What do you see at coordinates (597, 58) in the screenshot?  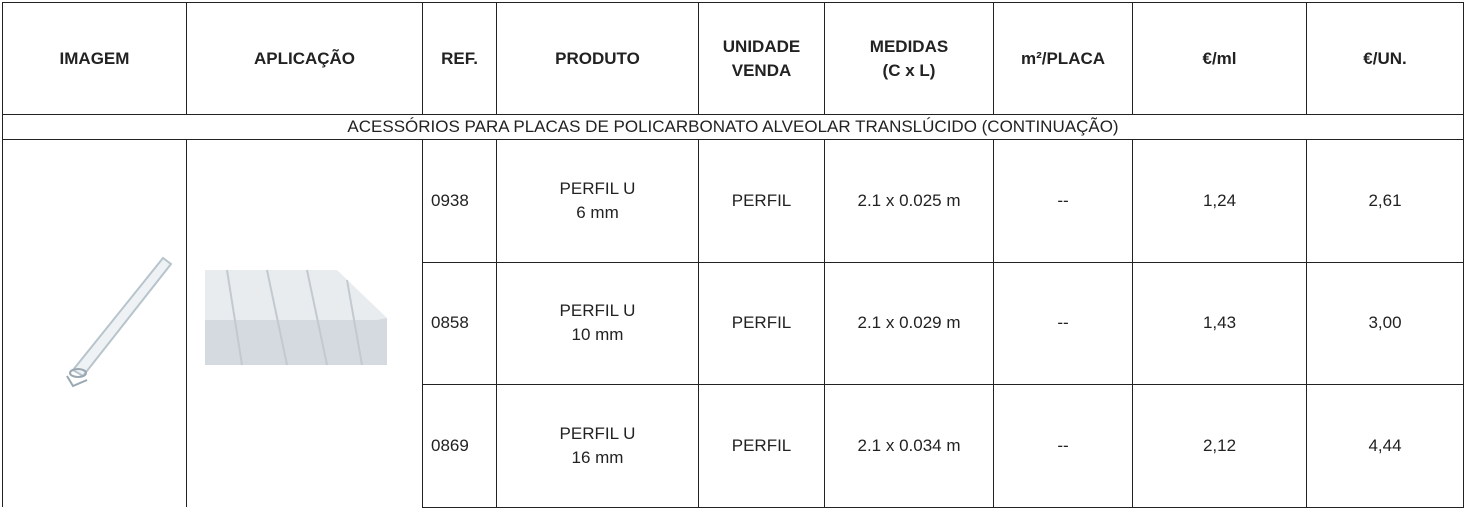 I see `header-cell: PRODUTO` at bounding box center [597, 58].